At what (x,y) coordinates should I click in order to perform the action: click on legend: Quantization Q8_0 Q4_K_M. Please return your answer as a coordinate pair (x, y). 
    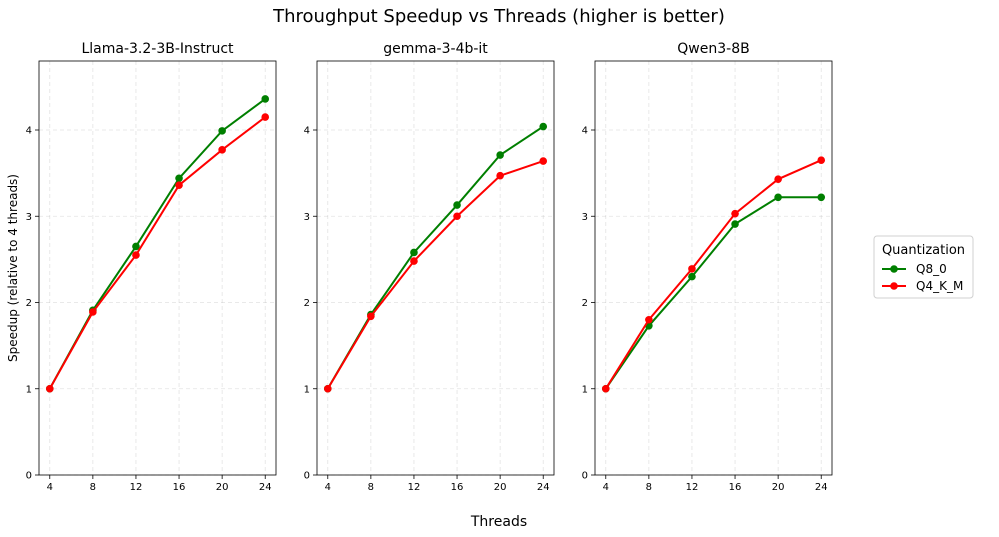
    Looking at the image, I should click on (923, 267).